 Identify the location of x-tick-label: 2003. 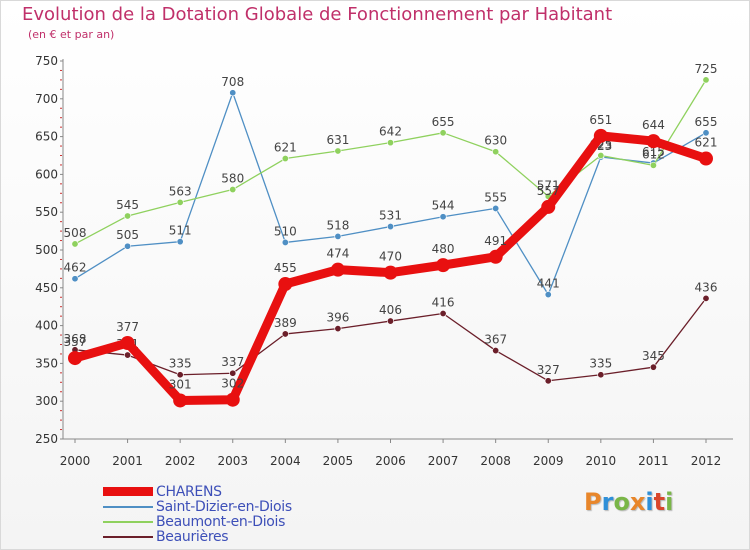
(232, 461).